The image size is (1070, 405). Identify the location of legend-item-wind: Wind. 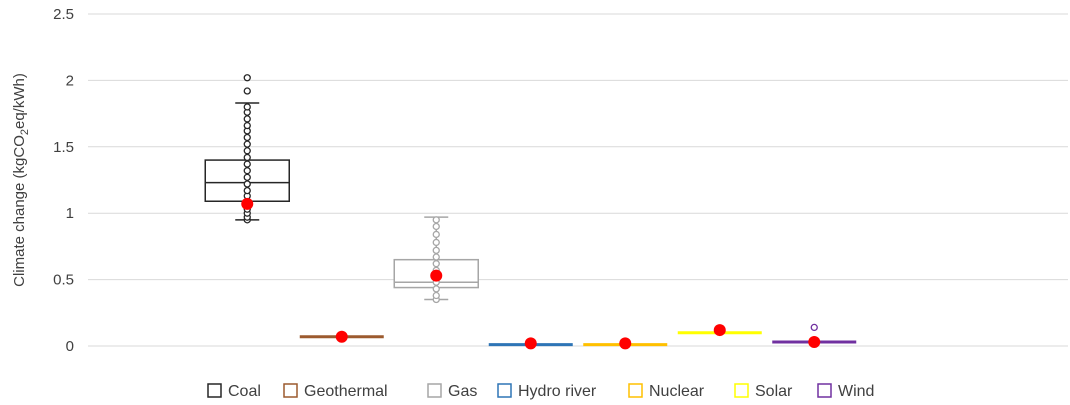
(845, 391).